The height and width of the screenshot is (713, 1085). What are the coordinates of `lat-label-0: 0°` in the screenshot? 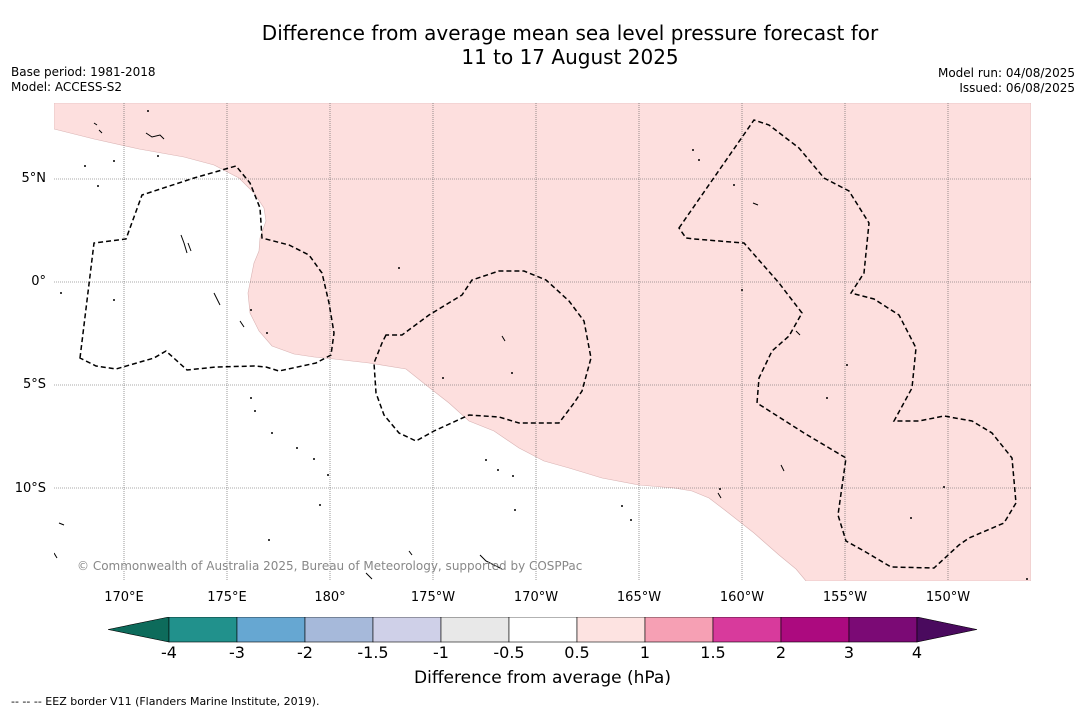 It's located at (38, 281).